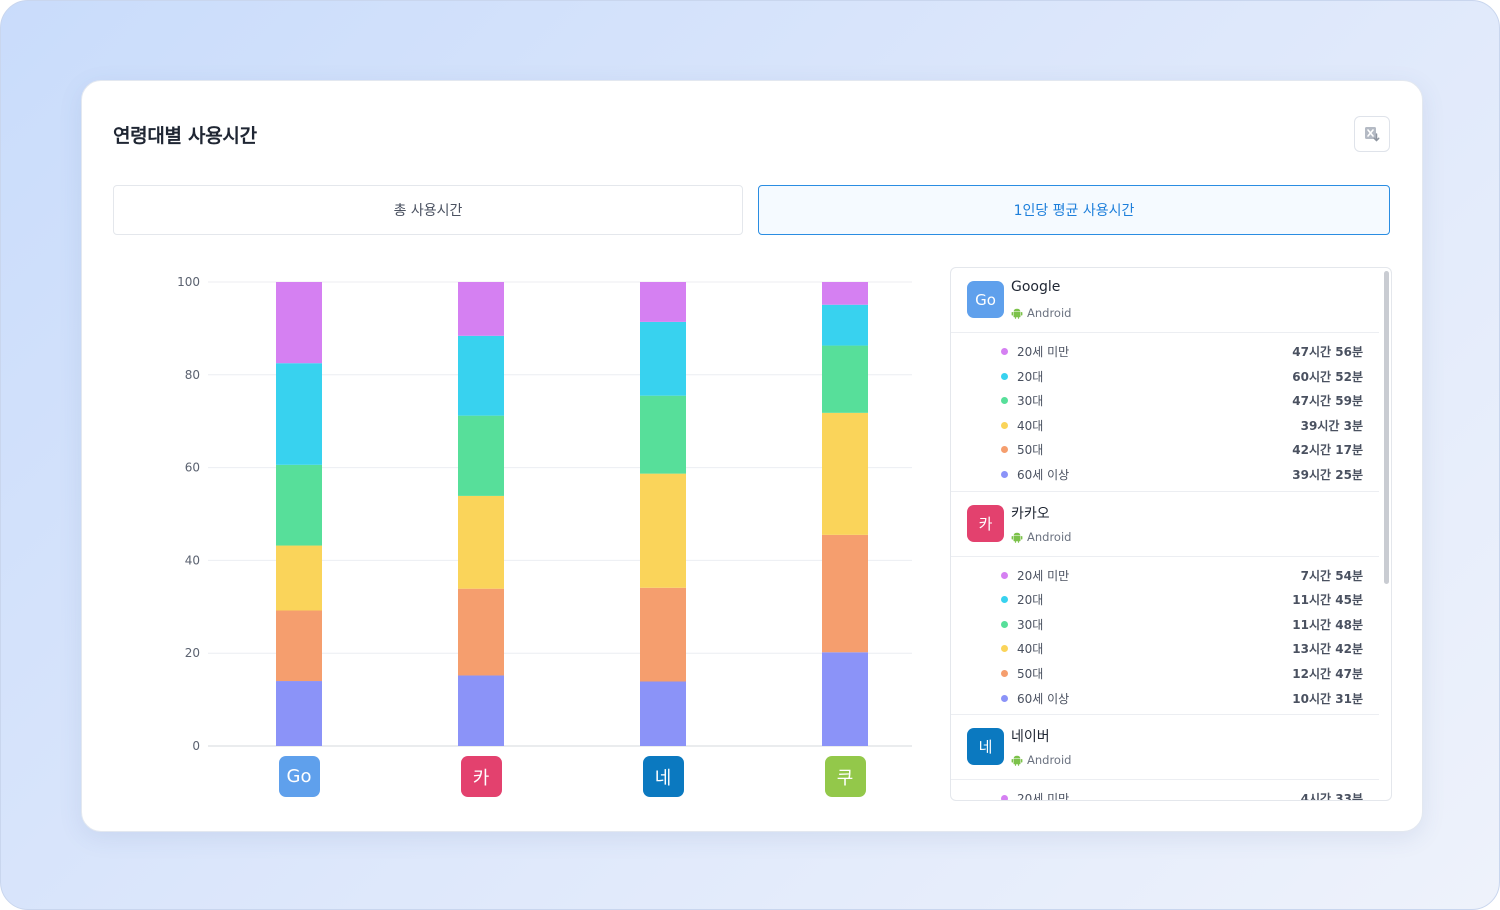  I want to click on excel-download-icon, so click(1372, 134).